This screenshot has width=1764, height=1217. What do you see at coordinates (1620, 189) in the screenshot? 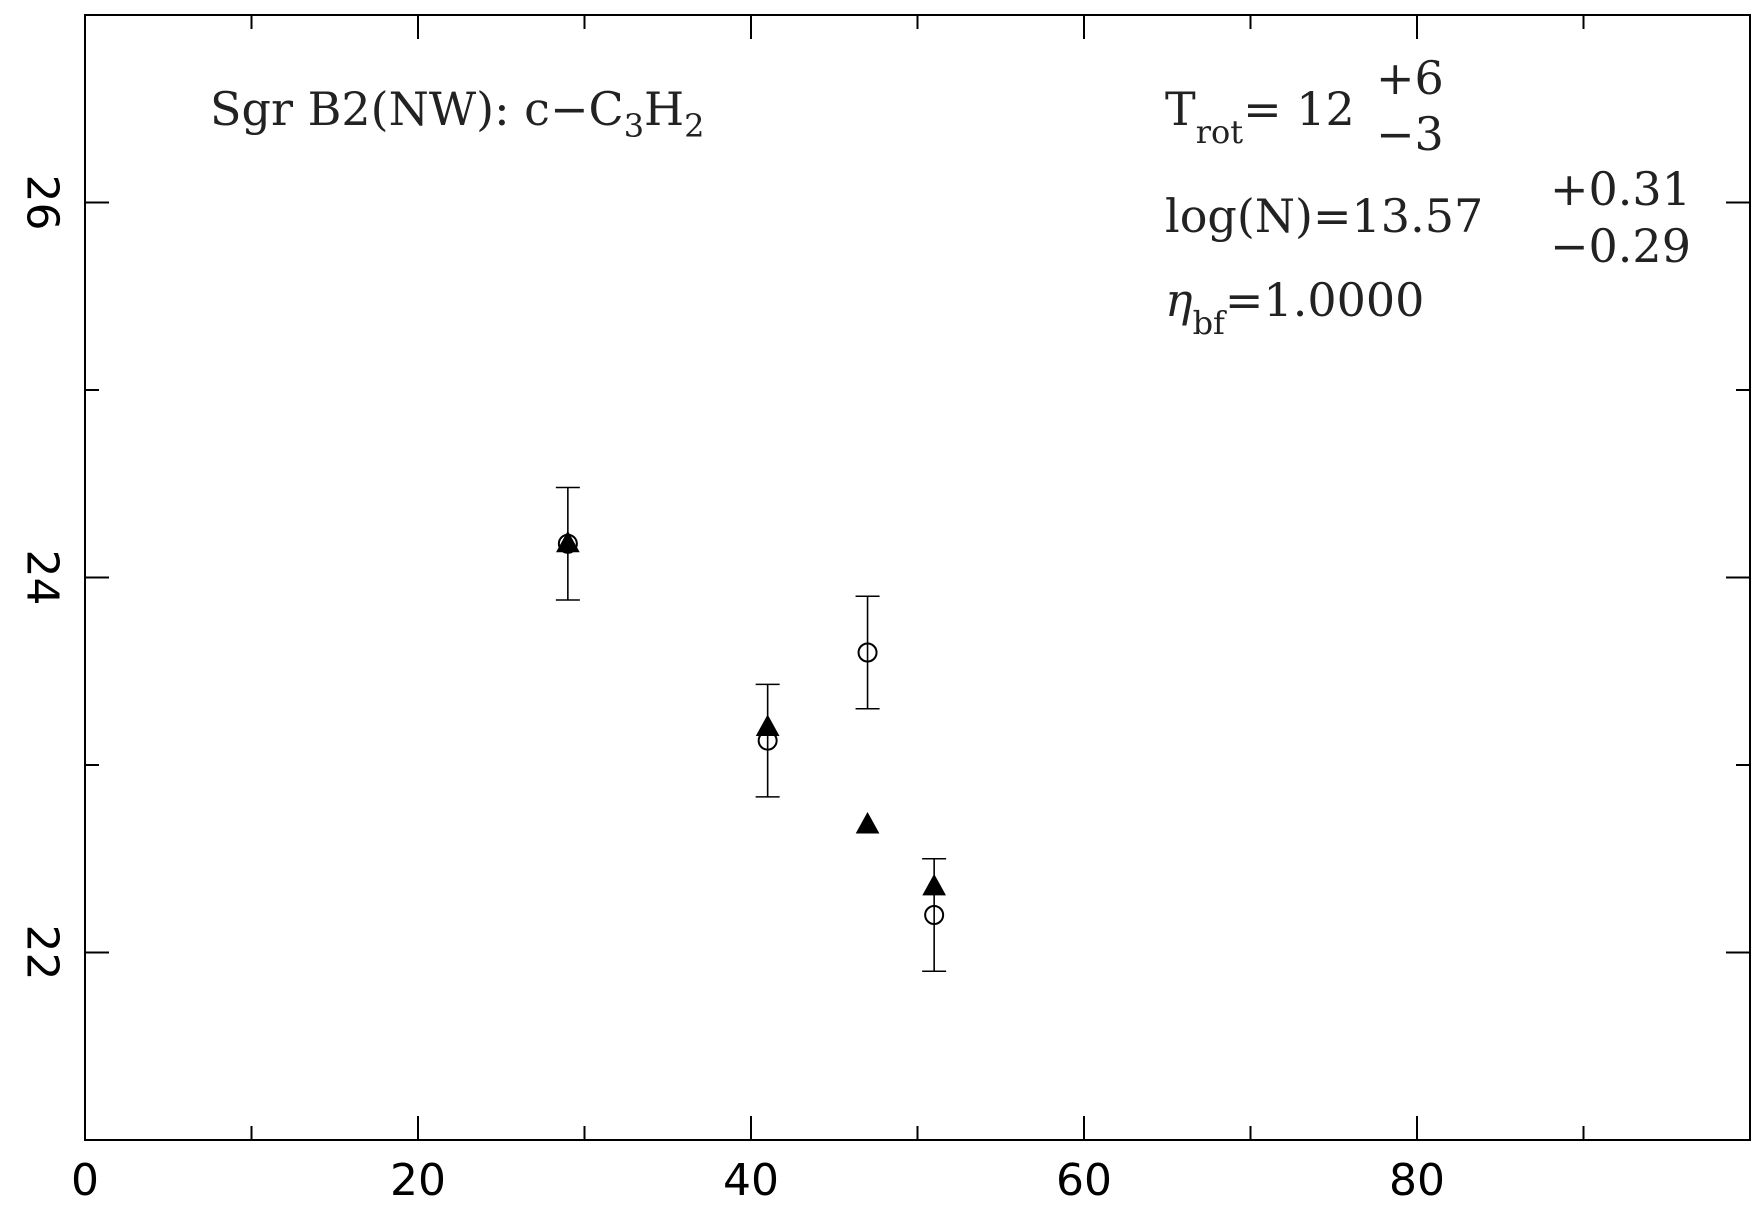
I see `logn-upper-error: +0.31` at bounding box center [1620, 189].